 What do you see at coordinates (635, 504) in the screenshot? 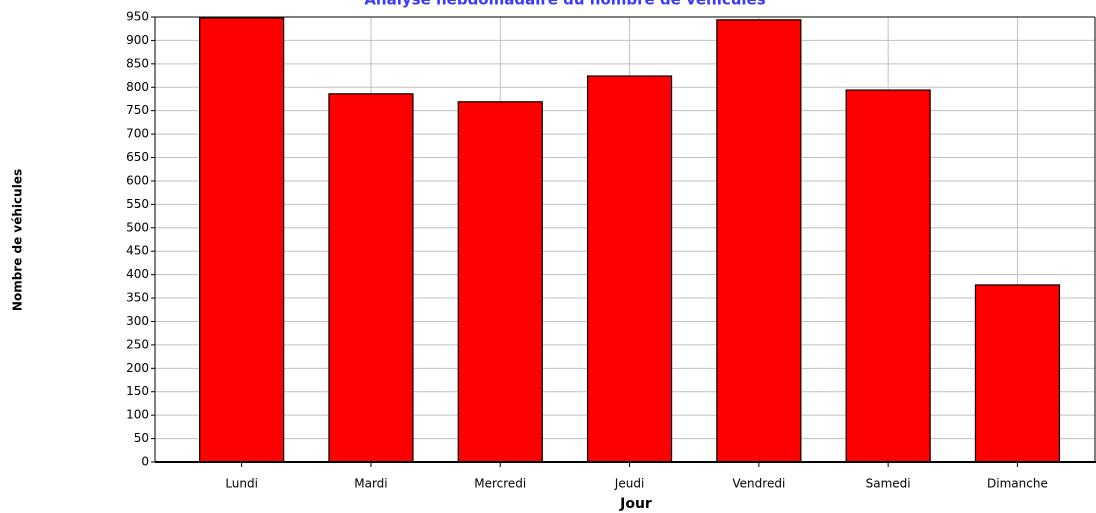
I see `x-axis-label: Jour` at bounding box center [635, 504].